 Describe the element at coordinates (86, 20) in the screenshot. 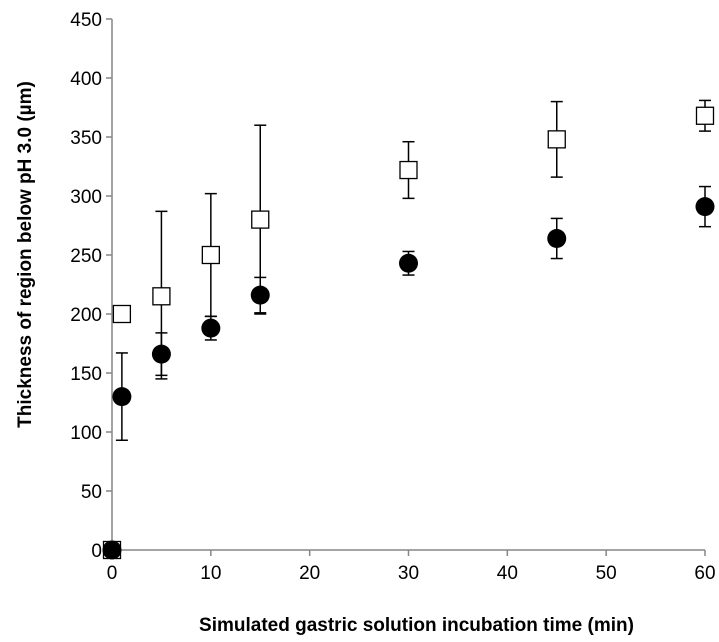

I see `y-tick-label: 450` at that location.